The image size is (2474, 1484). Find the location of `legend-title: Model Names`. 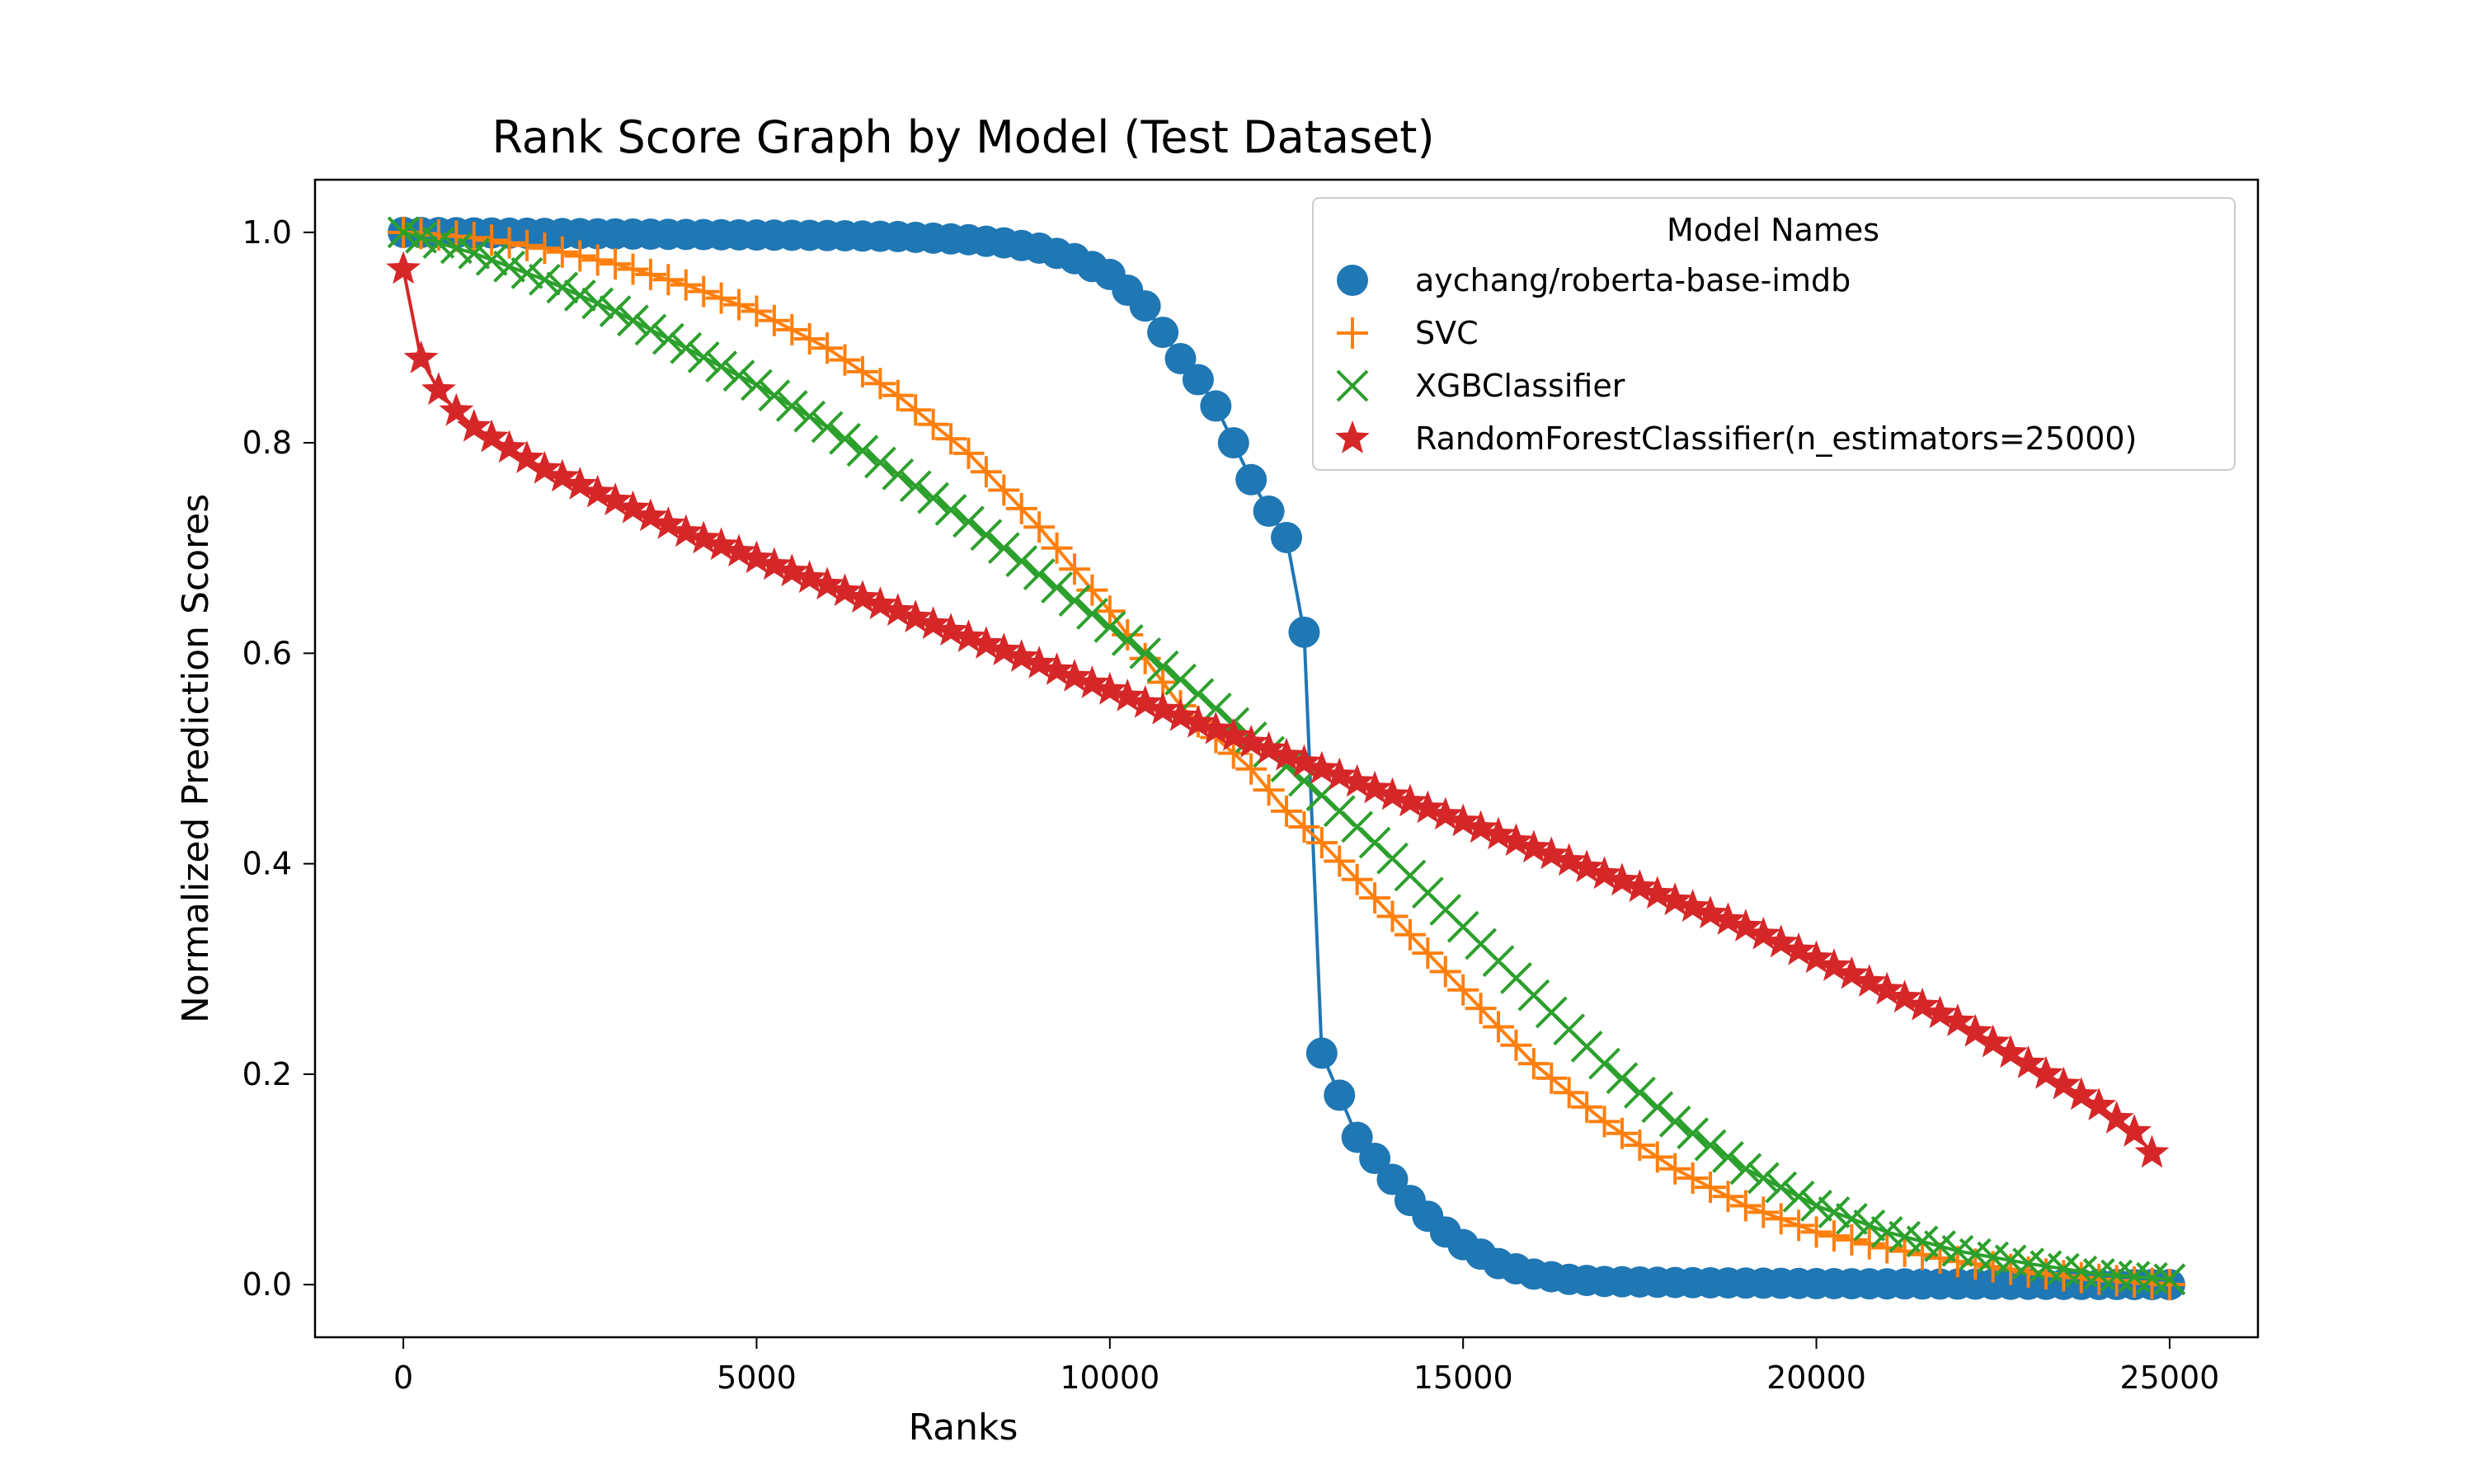

legend-title: Model Names is located at coordinates (1773, 230).